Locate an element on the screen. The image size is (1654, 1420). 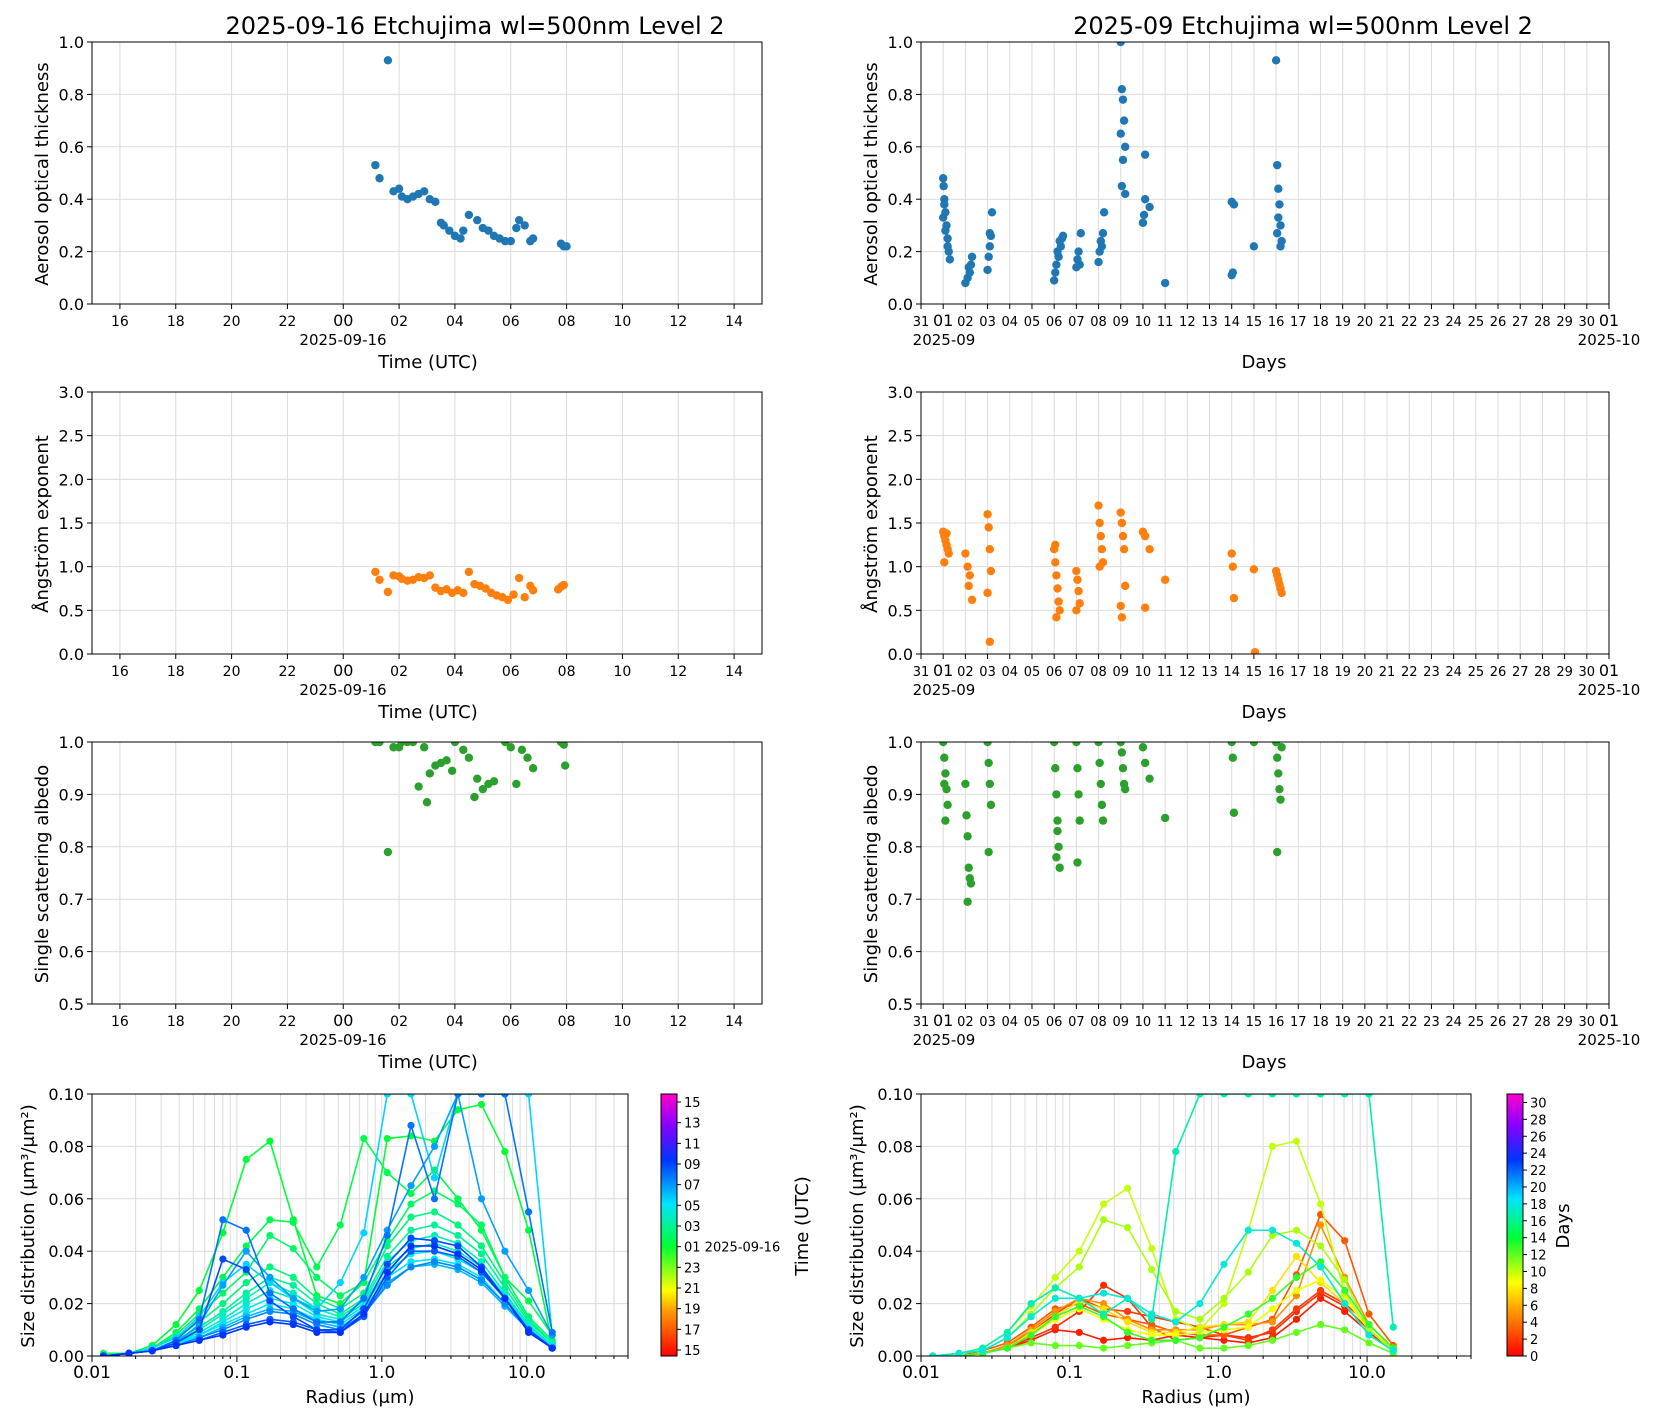
monthly-ssa-xtick-label: 03 is located at coordinates (987, 1022).